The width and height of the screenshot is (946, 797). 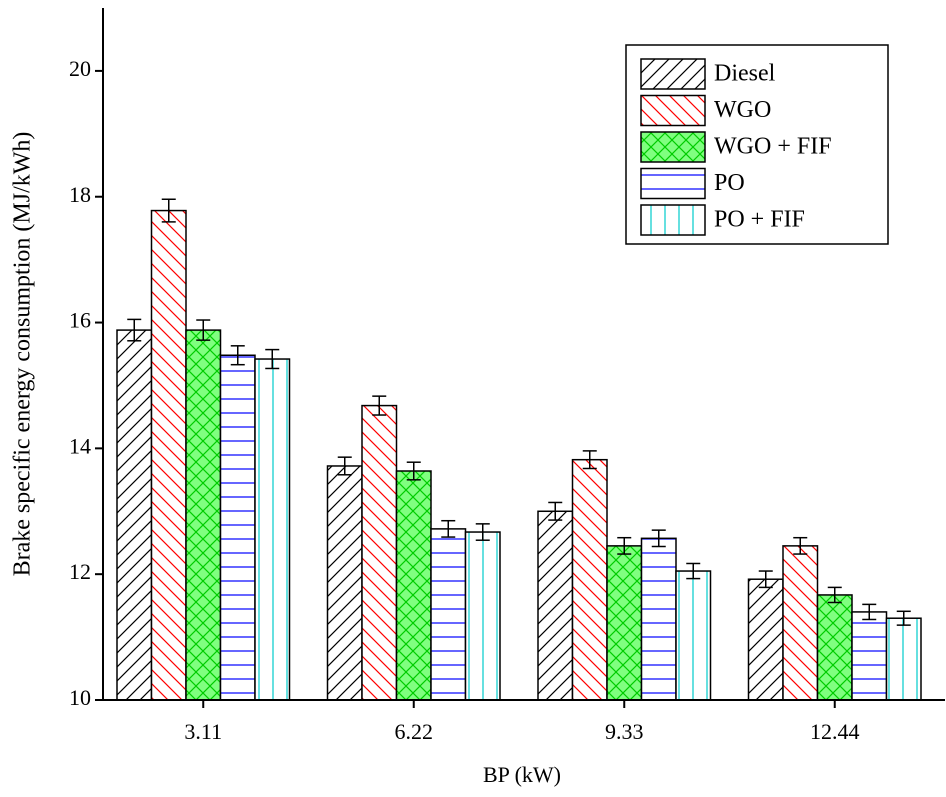 I want to click on legend-label: PO, so click(x=729, y=183).